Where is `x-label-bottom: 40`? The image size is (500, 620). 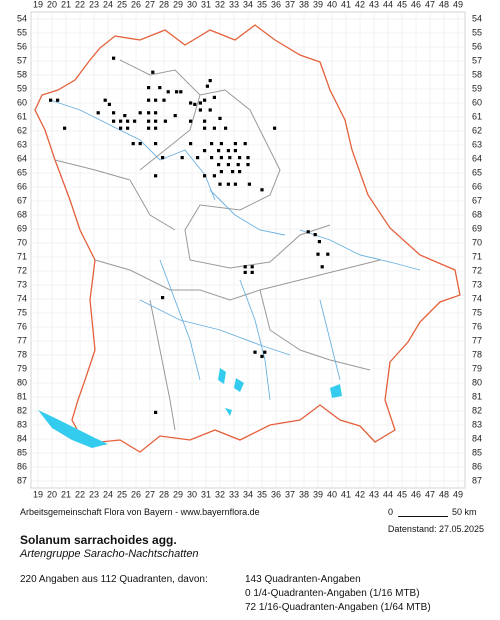
x-label-bottom: 40 is located at coordinates (332, 494).